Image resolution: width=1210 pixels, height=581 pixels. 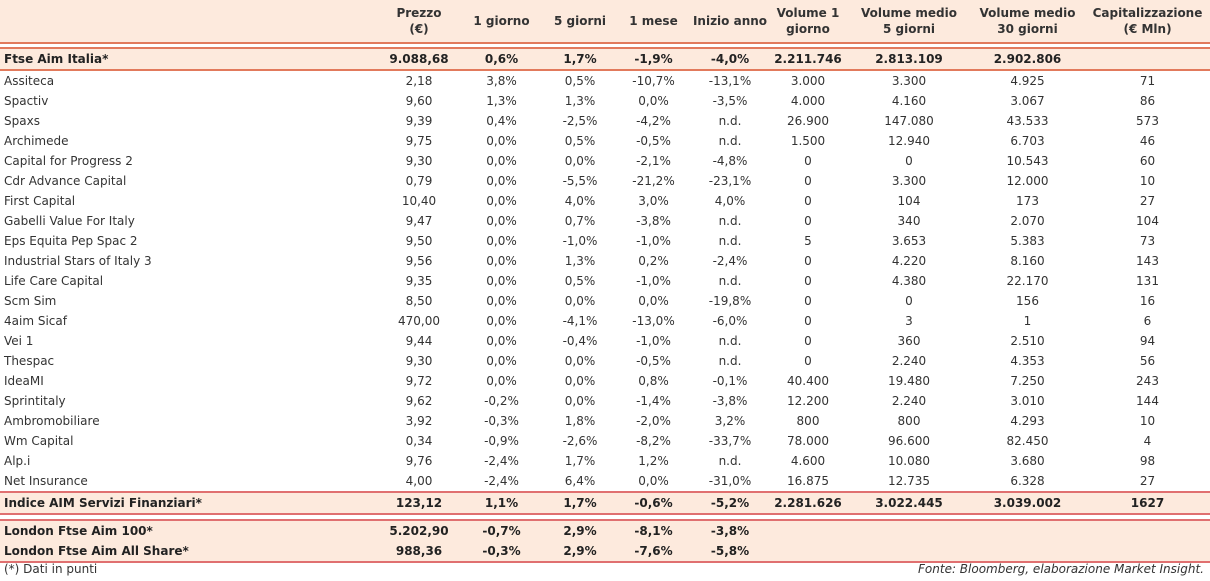 I want to click on cell: 4,00, so click(x=419, y=481).